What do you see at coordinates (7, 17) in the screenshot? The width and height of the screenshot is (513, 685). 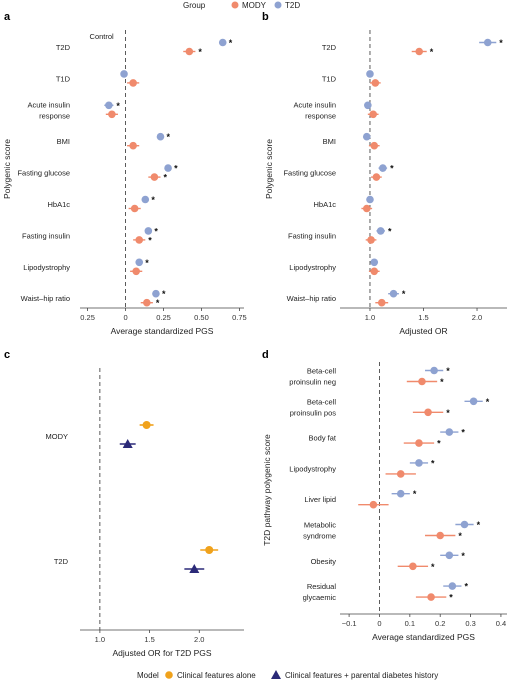 I see `panel-label-a: a` at bounding box center [7, 17].